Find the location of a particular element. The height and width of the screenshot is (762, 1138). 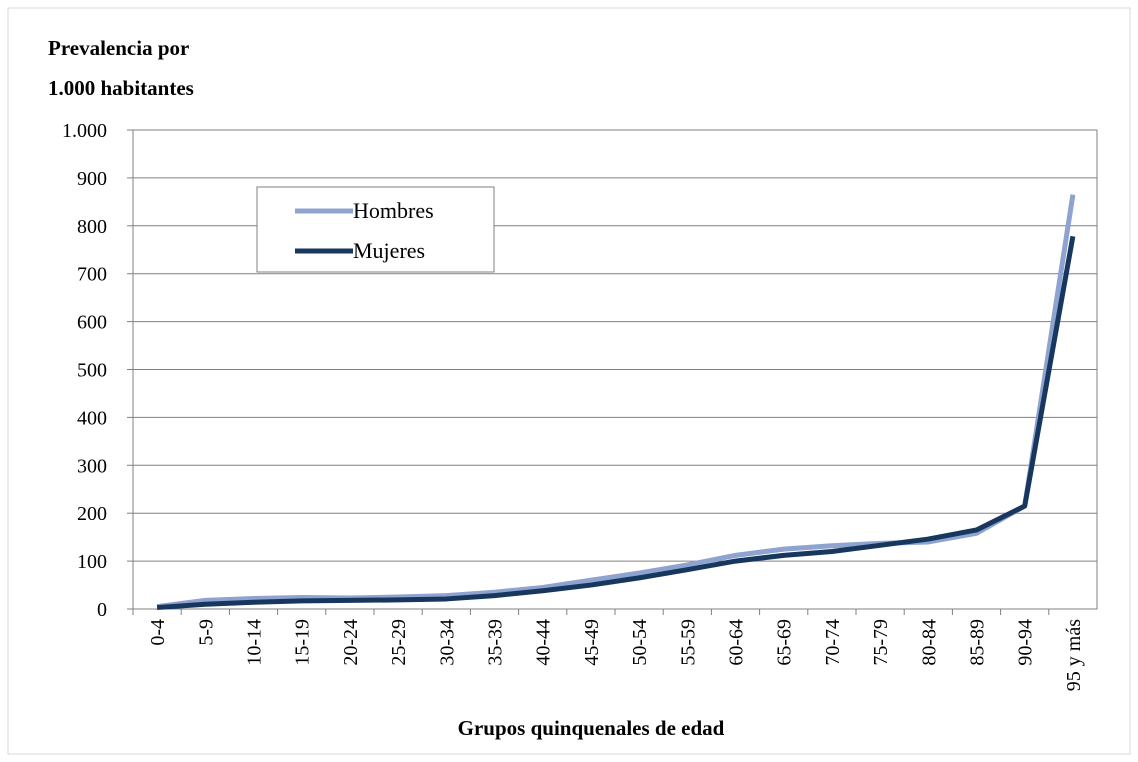

y-tick-label: 1.000 is located at coordinates (84, 131).